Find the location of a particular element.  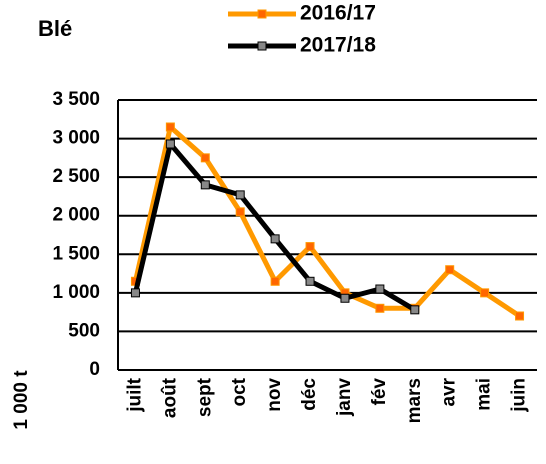

x-tick-label: juin is located at coordinates (519, 395).